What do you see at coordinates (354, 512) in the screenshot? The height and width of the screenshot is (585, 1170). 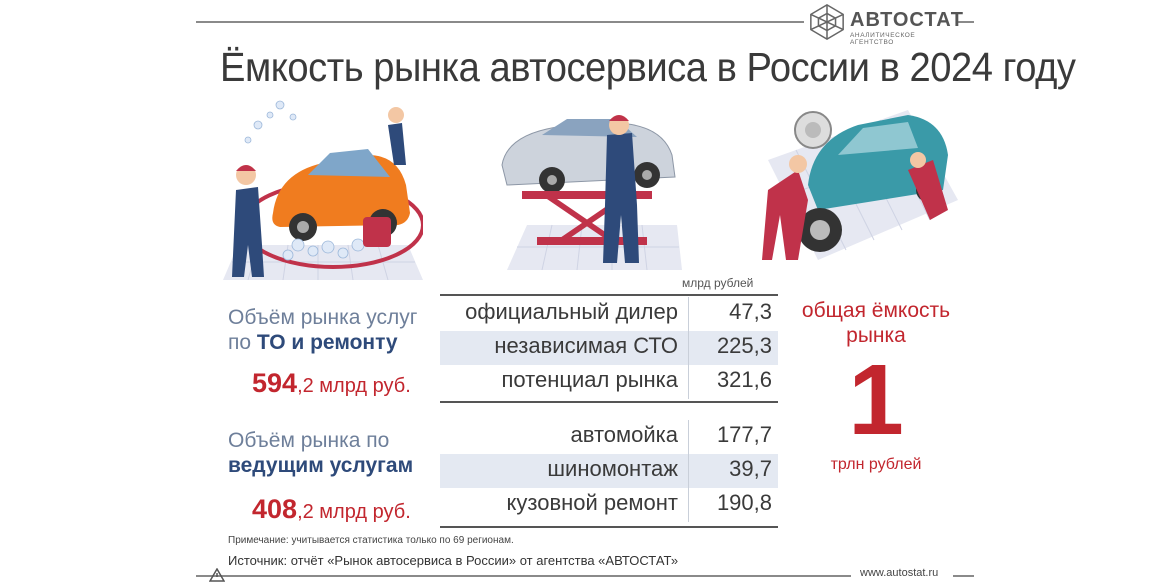 I see `block-2-total-rest: ,2 млрд руб.` at bounding box center [354, 512].